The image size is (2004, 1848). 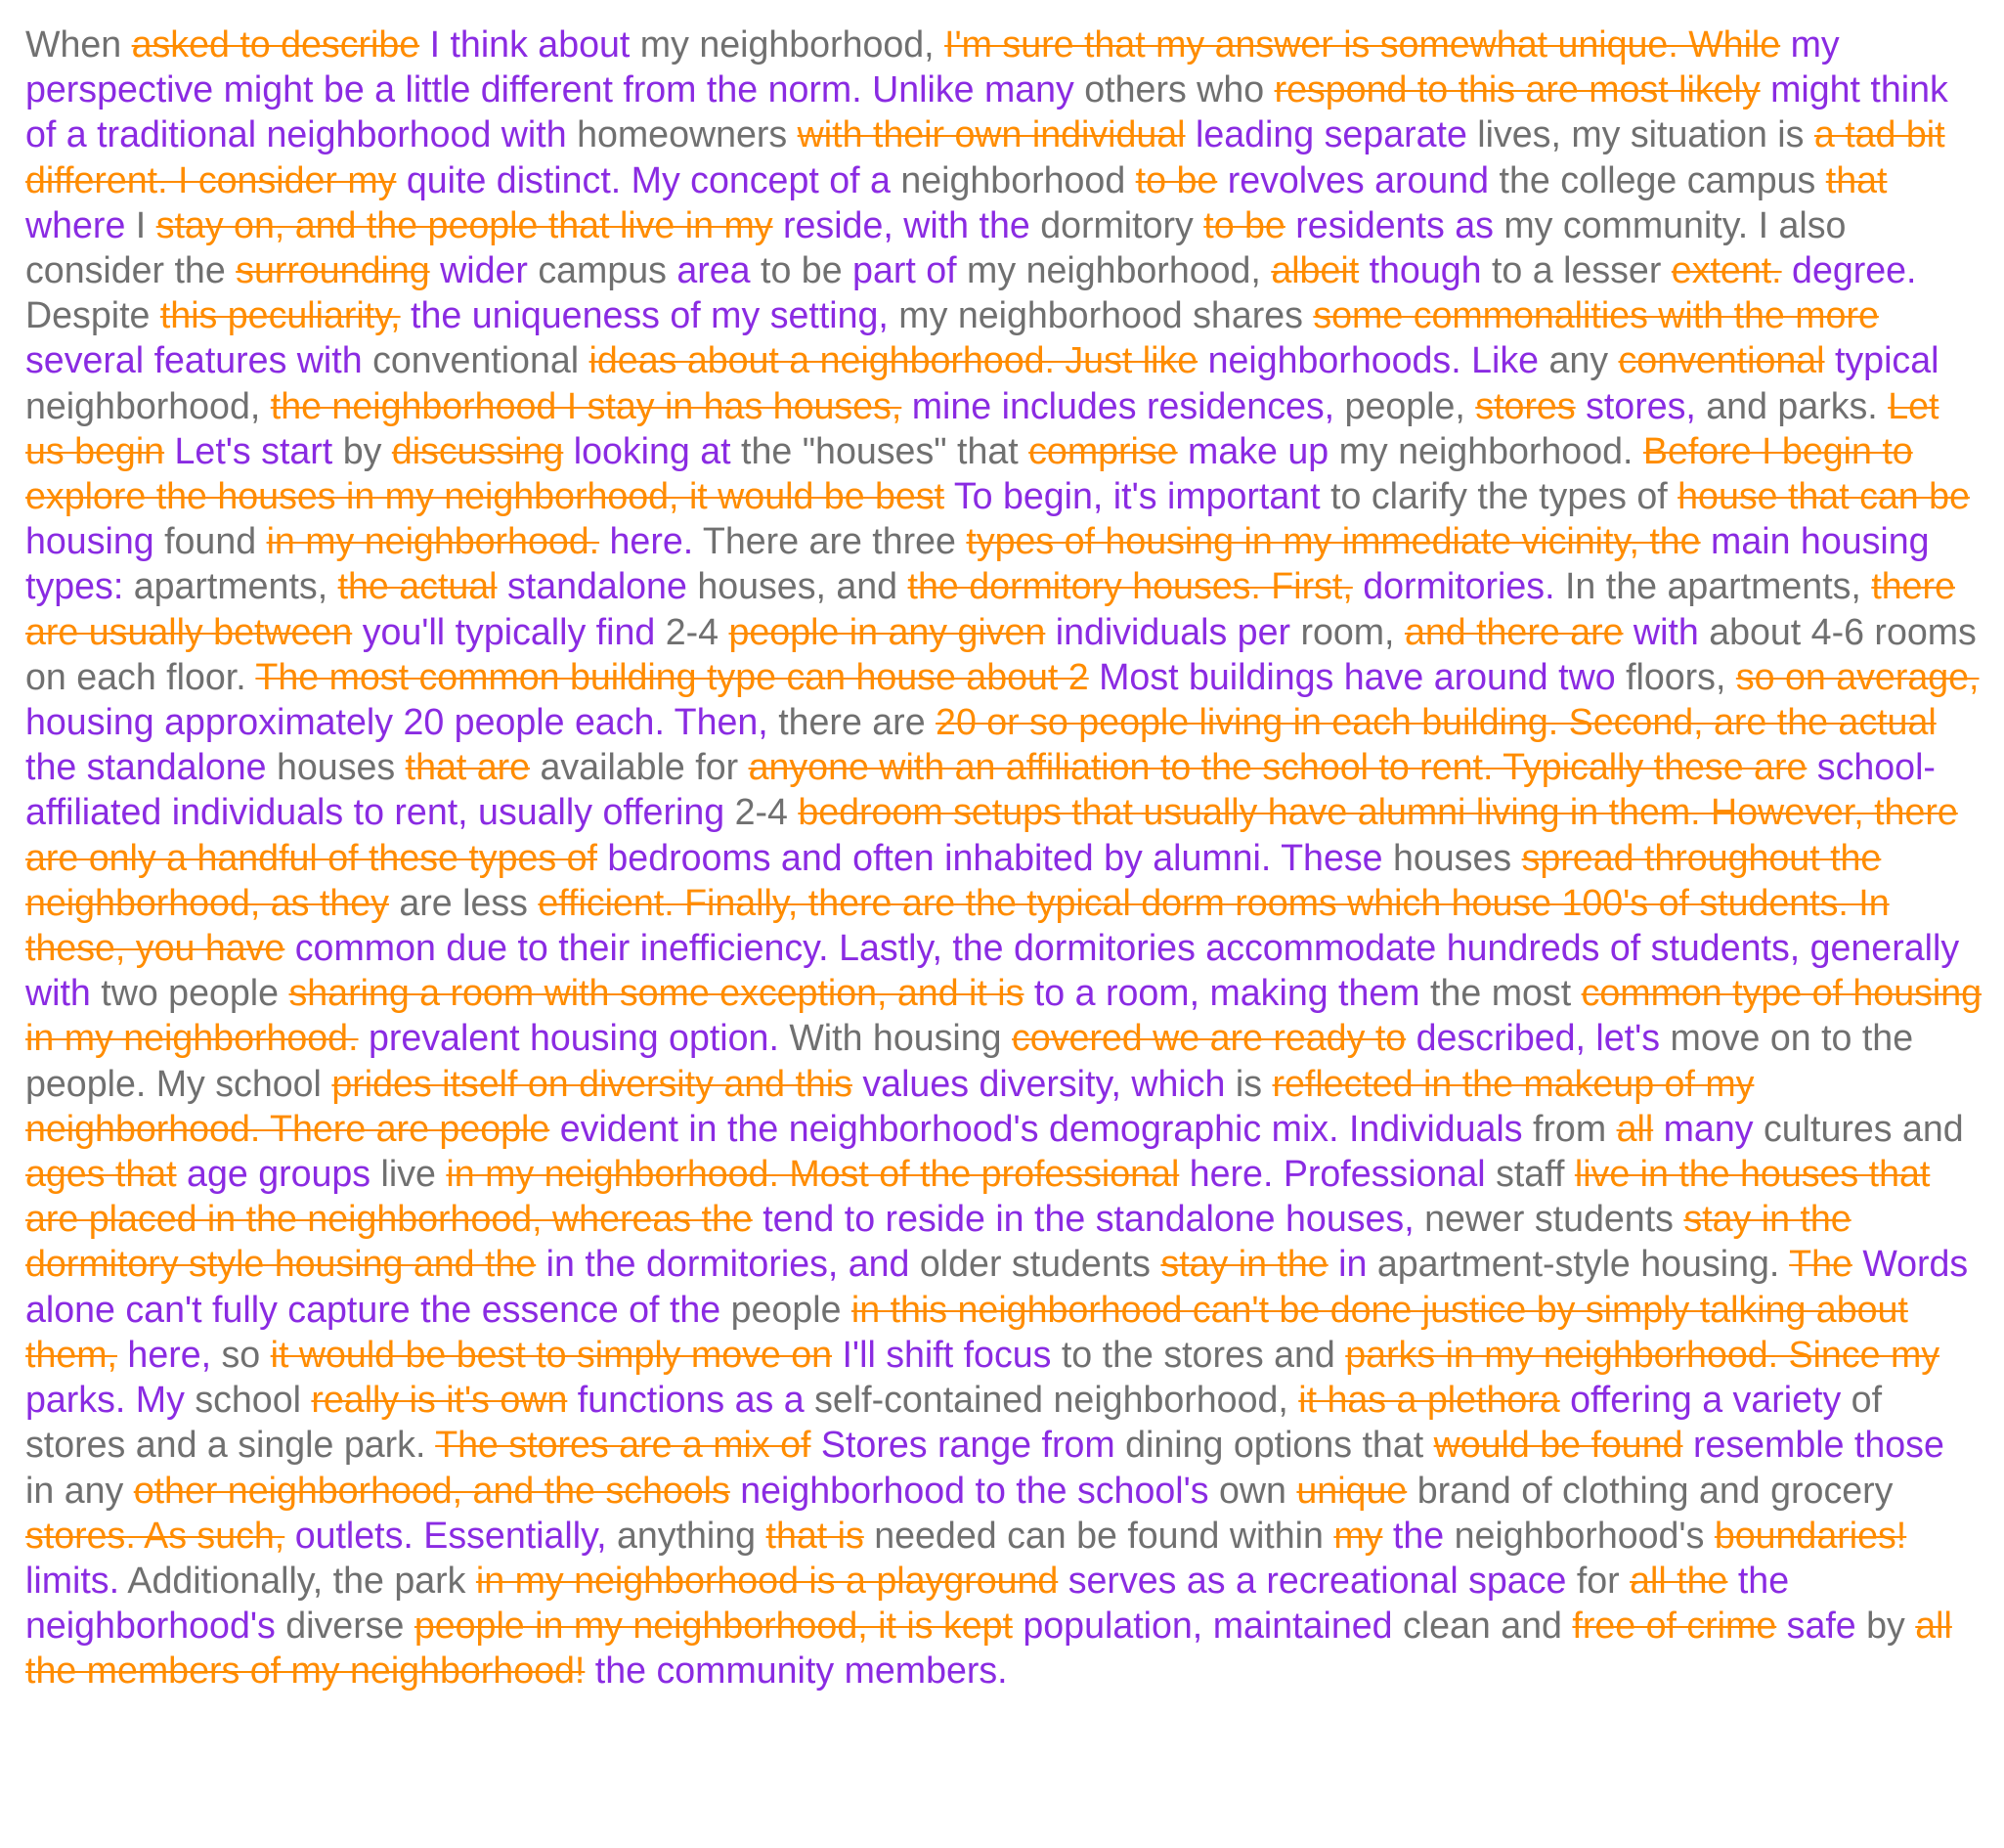 What do you see at coordinates (155, 1535) in the screenshot?
I see `deleted-text: stores. As such,` at bounding box center [155, 1535].